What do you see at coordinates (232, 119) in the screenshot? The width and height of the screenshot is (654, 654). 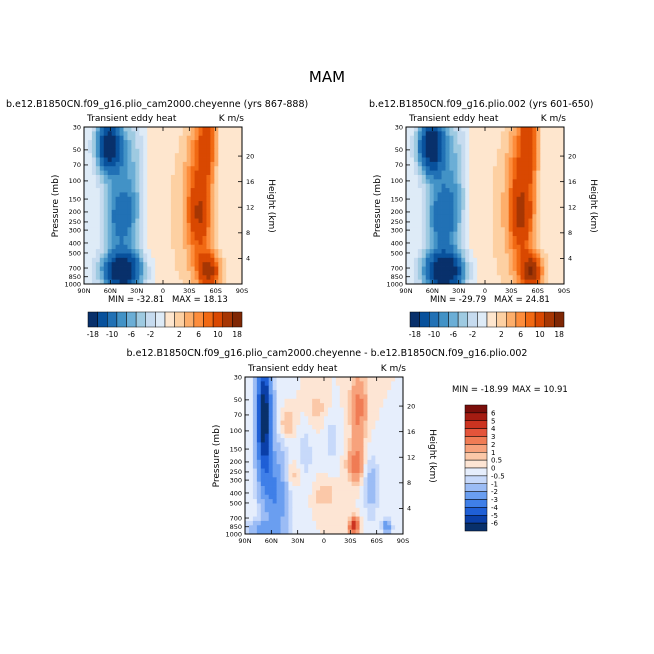 I see `panel-subtitle-right: K m/s` at bounding box center [232, 119].